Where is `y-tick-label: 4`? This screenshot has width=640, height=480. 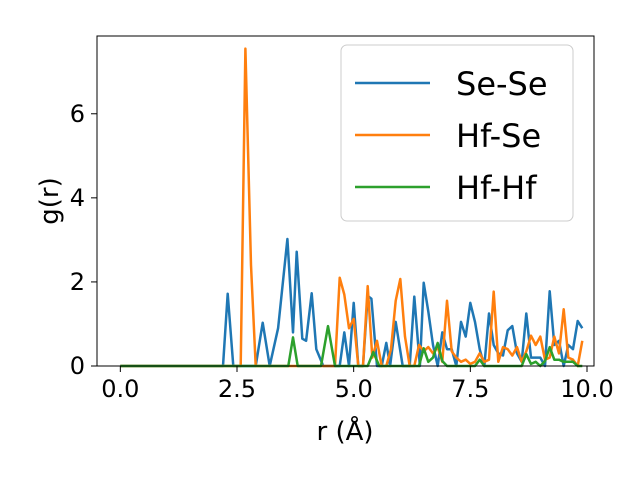
y-tick-label: 4 is located at coordinates (77, 198).